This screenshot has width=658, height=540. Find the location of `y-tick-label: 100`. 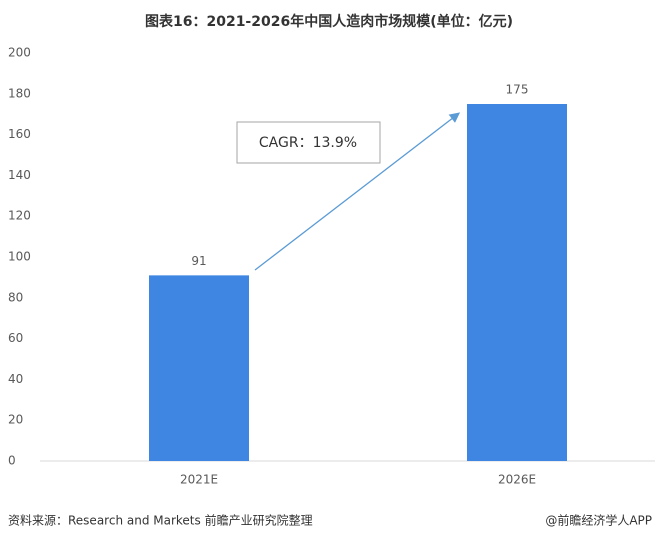

y-tick-label: 100 is located at coordinates (19, 257).